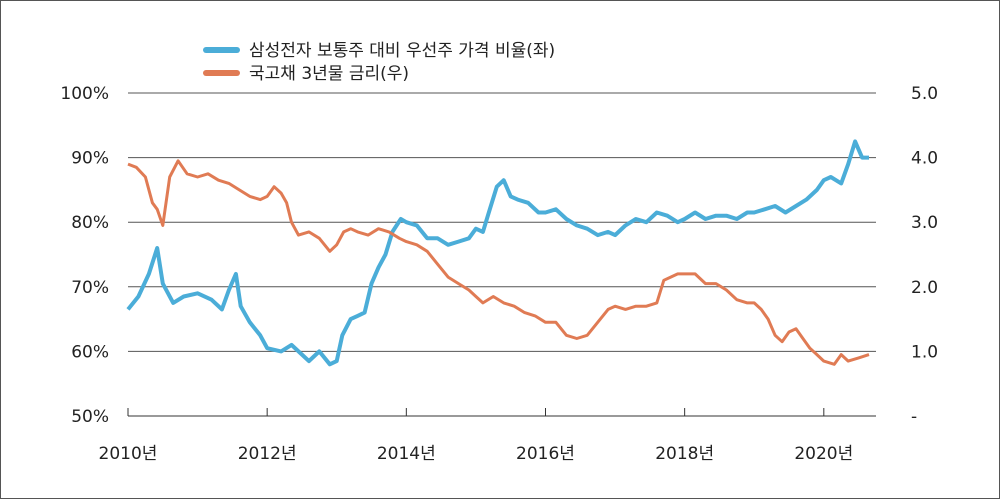 This screenshot has width=1000, height=499. What do you see at coordinates (924, 94) in the screenshot?
I see `y-right-tick-label: 5.0` at bounding box center [924, 94].